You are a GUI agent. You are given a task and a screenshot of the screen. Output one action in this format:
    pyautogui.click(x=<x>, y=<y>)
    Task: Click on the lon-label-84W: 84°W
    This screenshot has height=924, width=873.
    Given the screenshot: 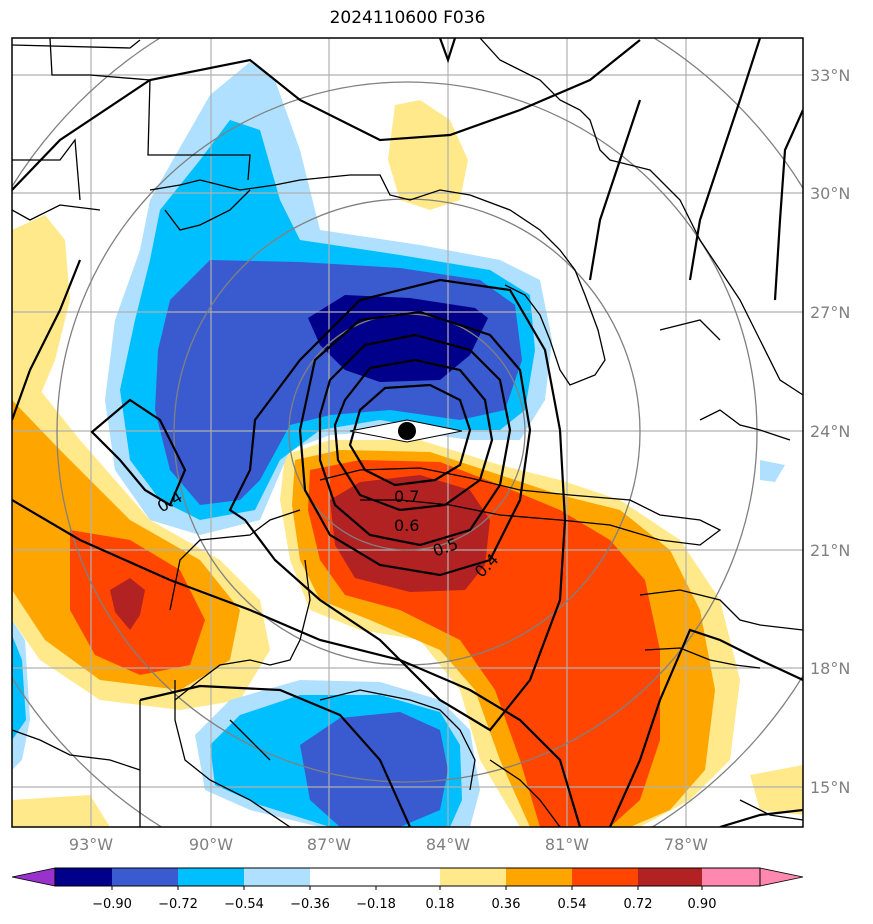 What is the action you would take?
    pyautogui.click(x=448, y=844)
    